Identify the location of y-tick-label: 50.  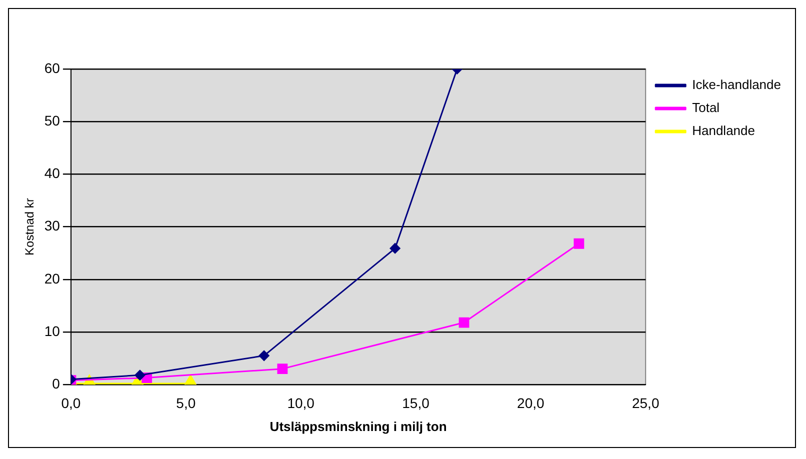
(52, 120).